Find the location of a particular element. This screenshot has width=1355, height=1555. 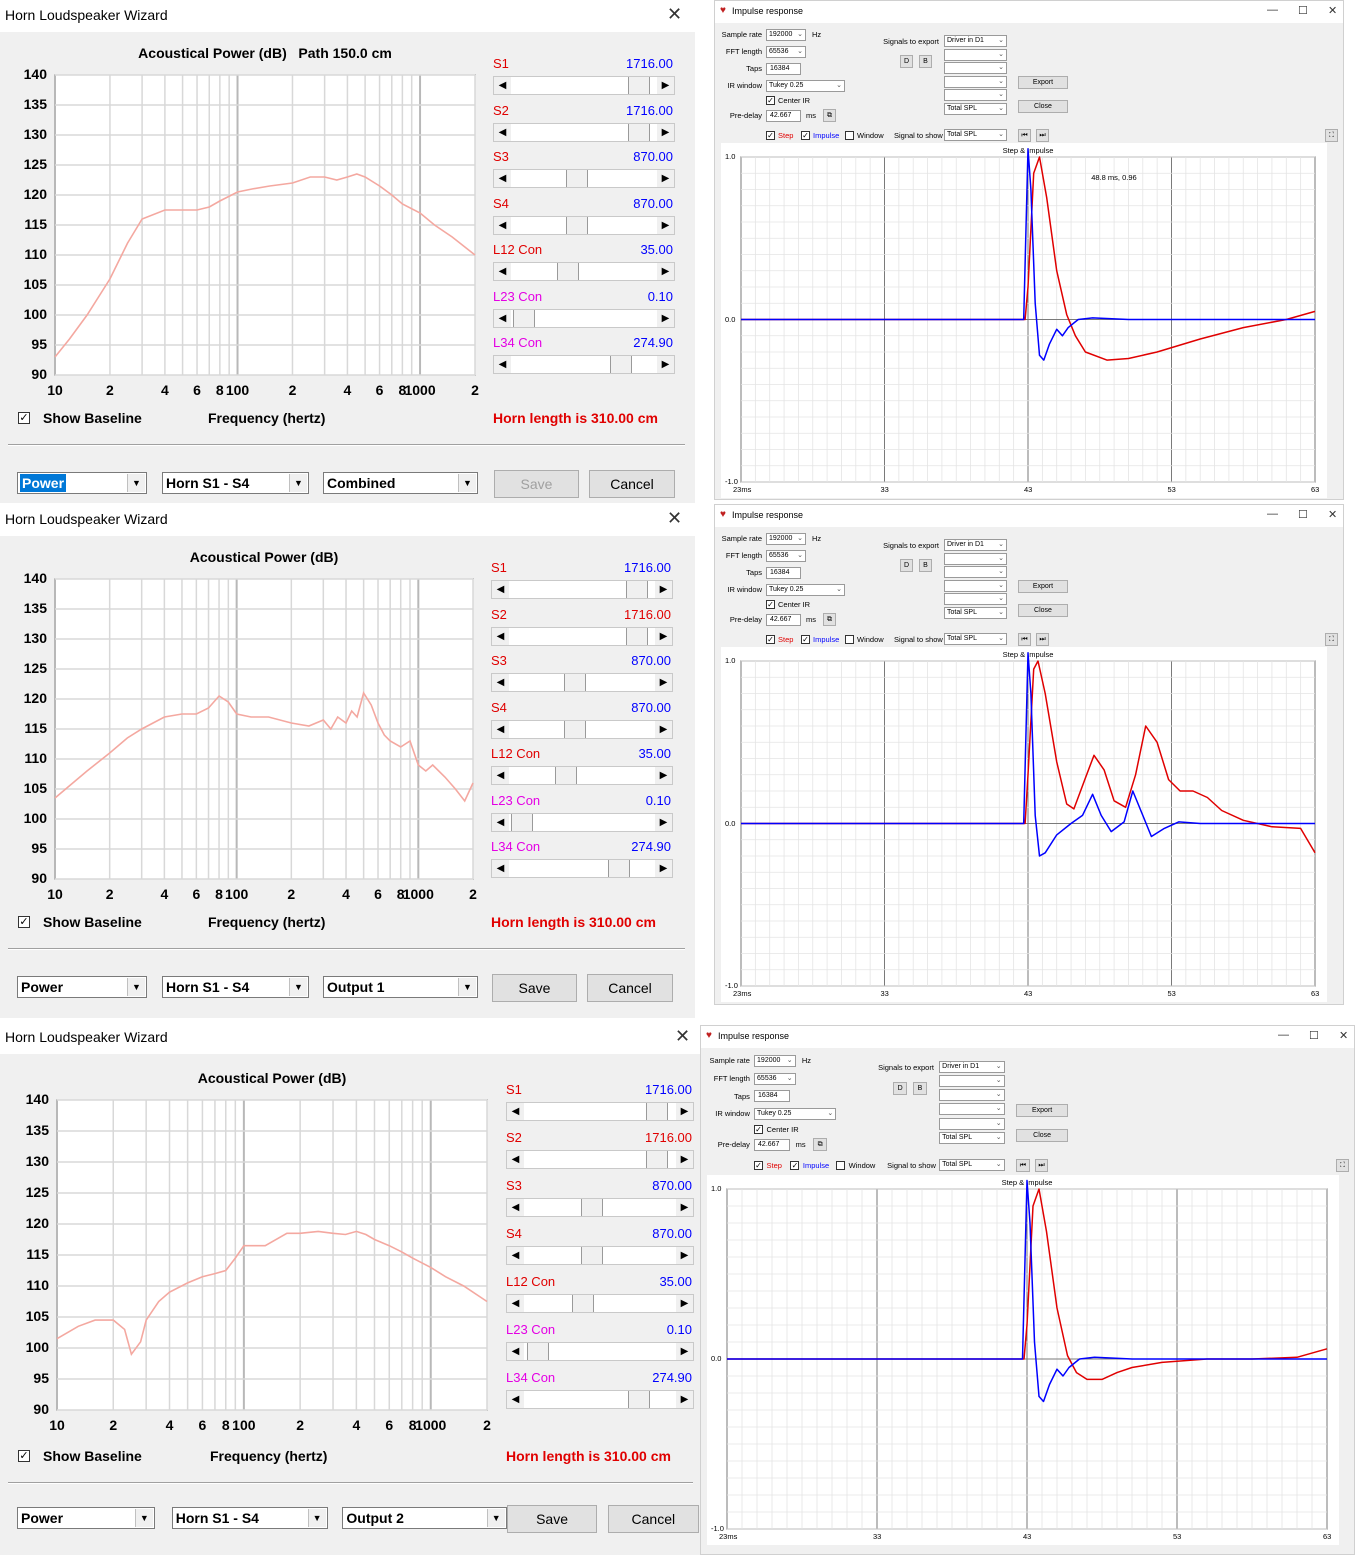

window-label: Window is located at coordinates (862, 1166).